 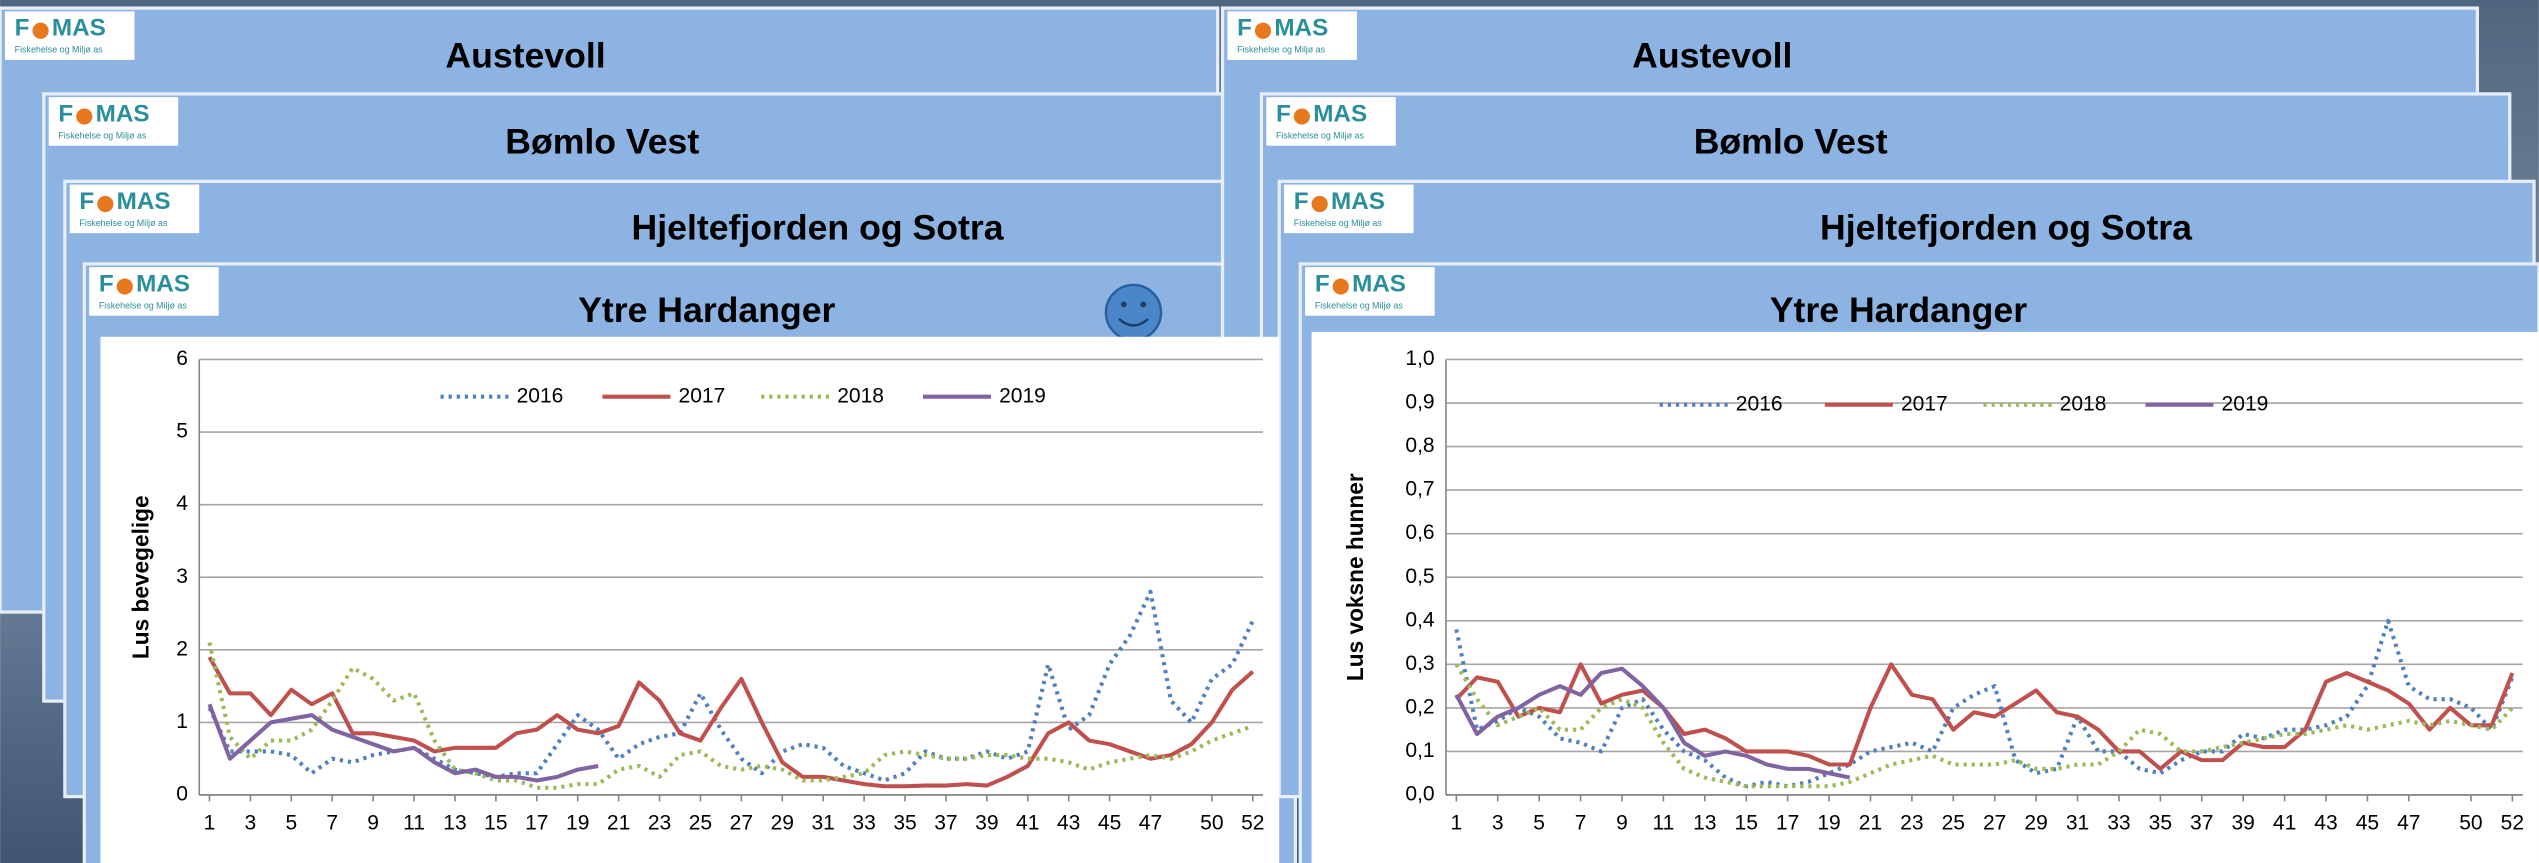 I want to click on y-tick-label: 0,7, so click(x=1419, y=489).